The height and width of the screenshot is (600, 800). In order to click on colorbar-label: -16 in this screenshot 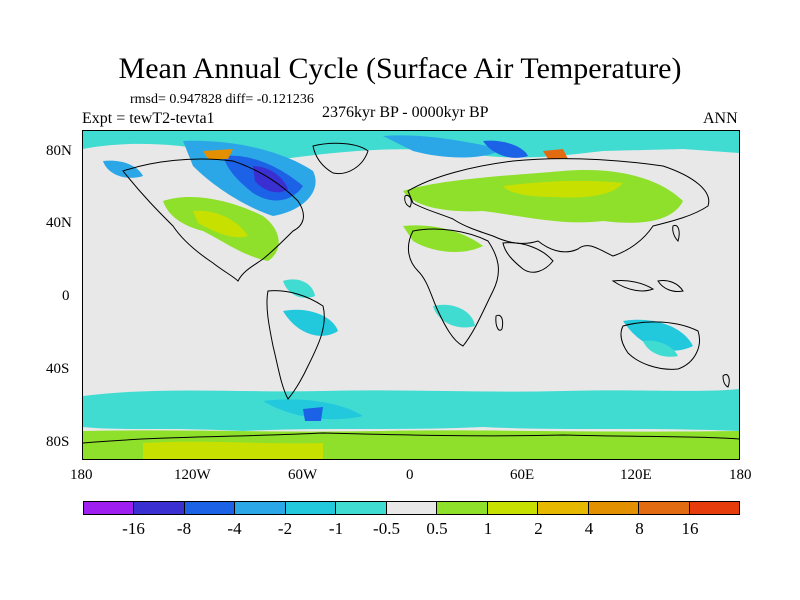, I will do `click(133, 528)`.